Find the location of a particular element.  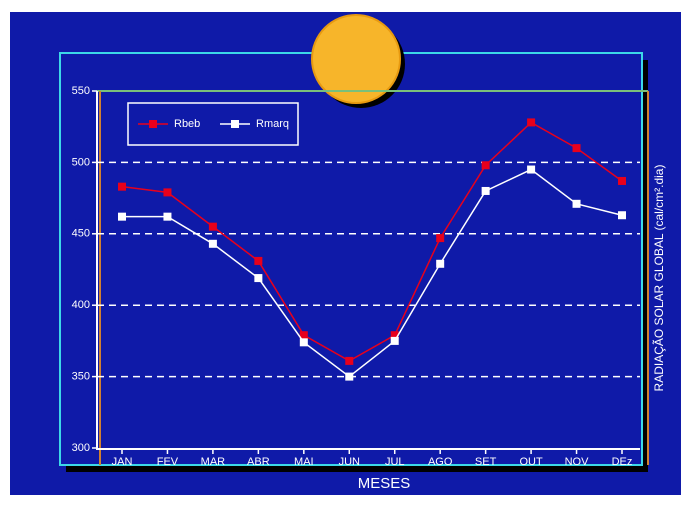

y-tick-label: 450 is located at coordinates (81, 234).